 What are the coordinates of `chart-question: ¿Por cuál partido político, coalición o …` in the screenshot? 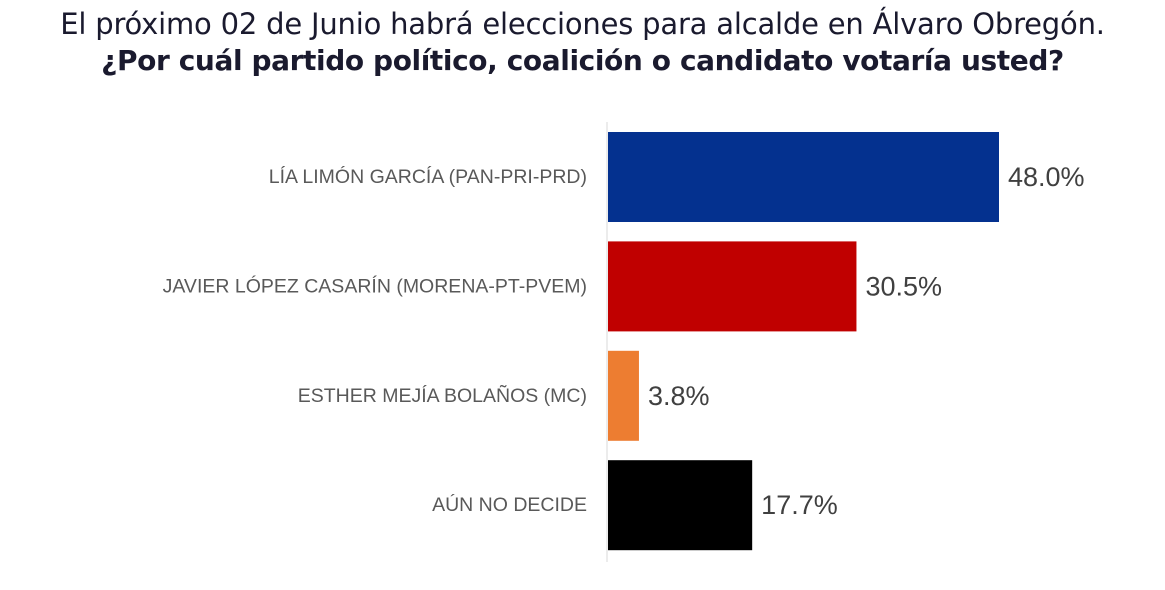 It's located at (582, 60).